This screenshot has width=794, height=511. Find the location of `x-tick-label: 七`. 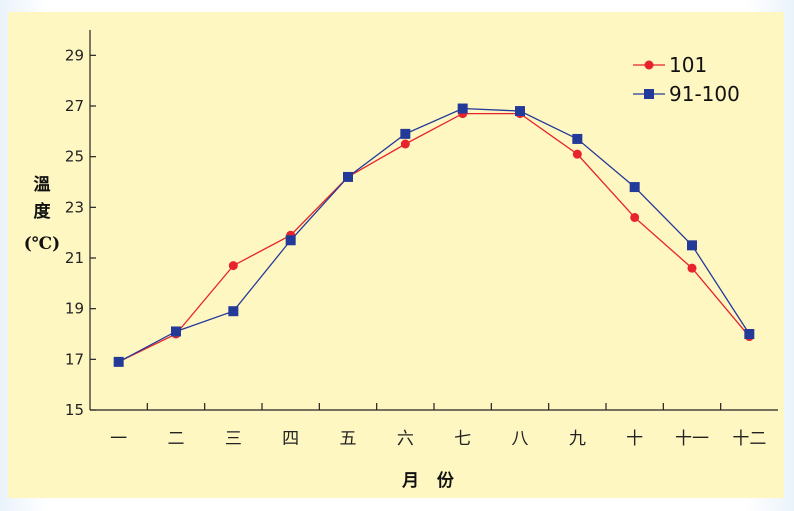

x-tick-label: 七 is located at coordinates (462, 439).